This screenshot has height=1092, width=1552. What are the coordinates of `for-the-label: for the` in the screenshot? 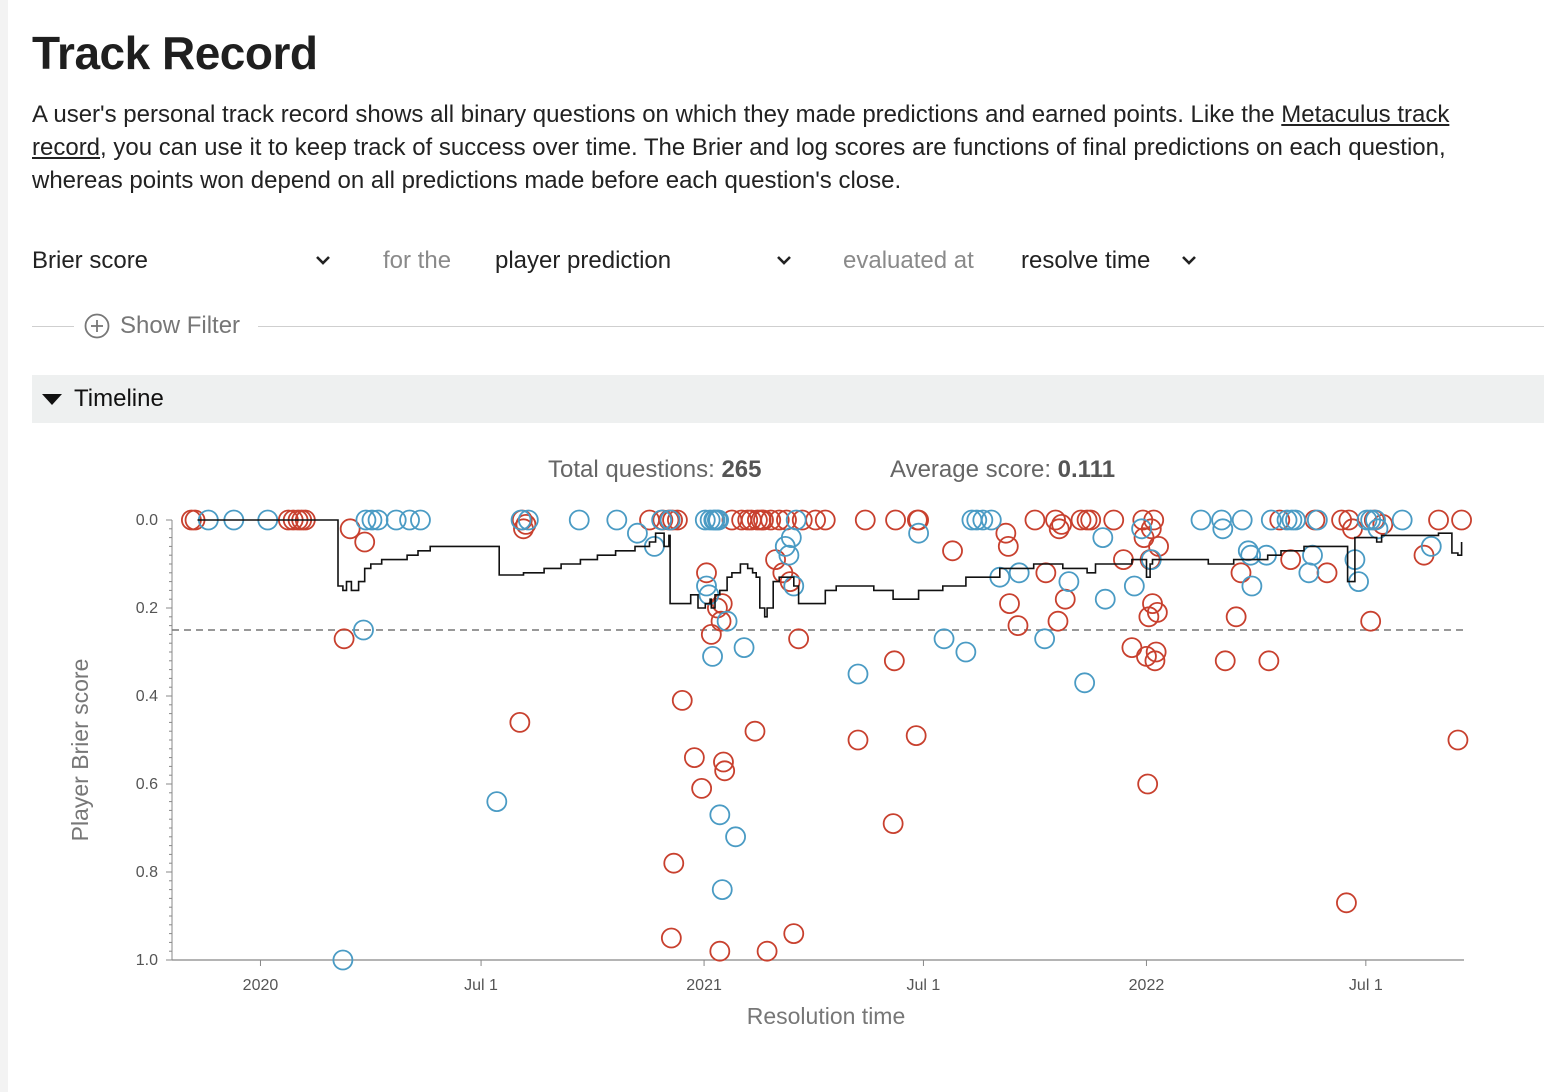 It's located at (417, 260).